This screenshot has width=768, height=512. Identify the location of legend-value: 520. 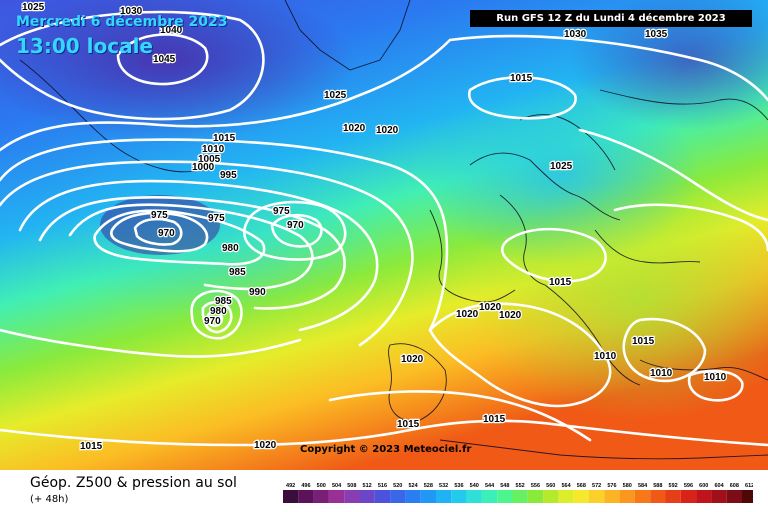
(397, 486).